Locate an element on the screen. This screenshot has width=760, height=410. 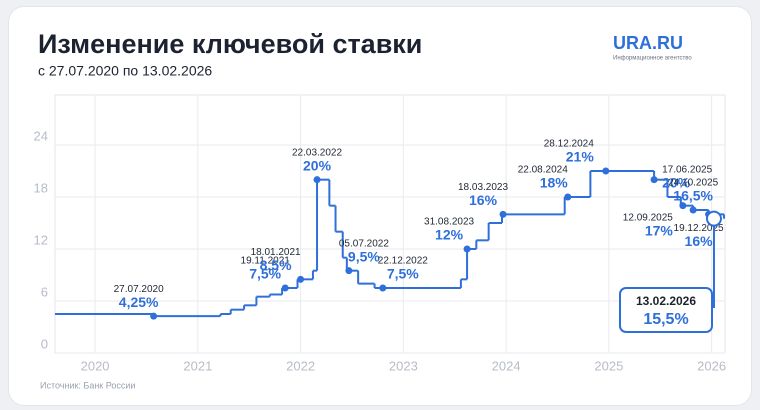
annotation-date: 18.01.2021 is located at coordinates (276, 252).